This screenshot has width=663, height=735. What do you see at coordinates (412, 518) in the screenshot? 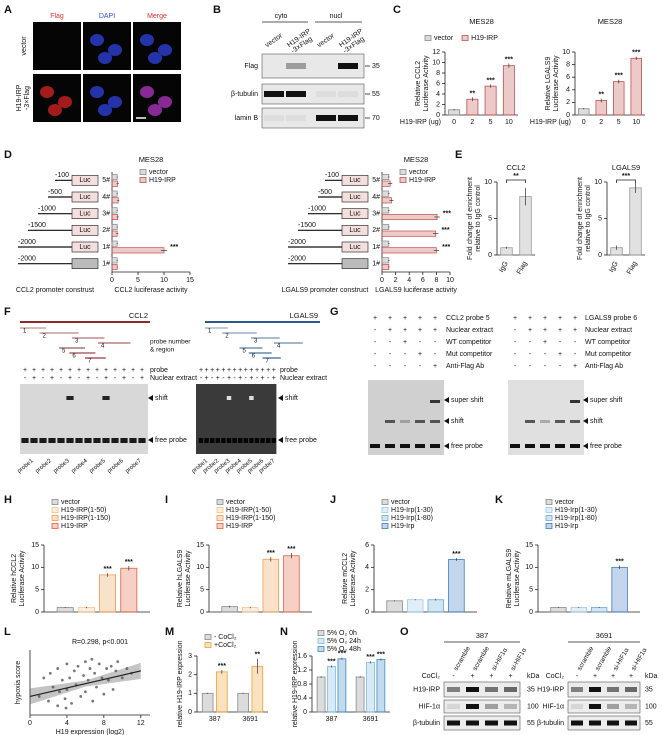
I see `legend-label: H19-Irp(1-80)` at bounding box center [412, 518].